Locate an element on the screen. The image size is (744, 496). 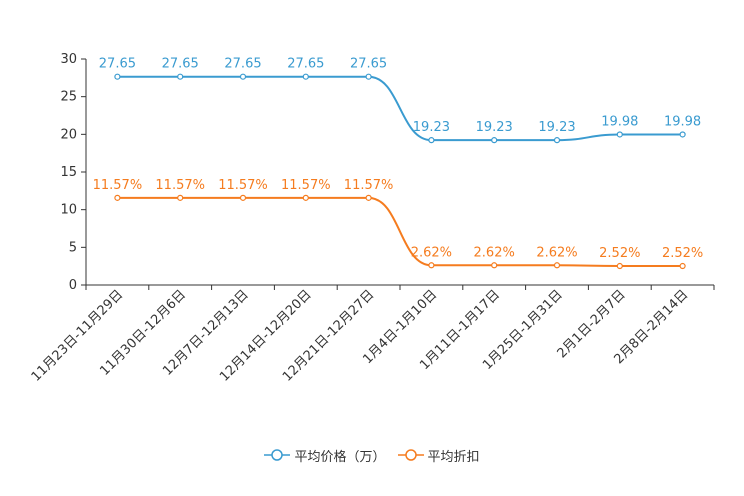
legend: 平均价格（万） 平均折扣 is located at coordinates (372, 455).